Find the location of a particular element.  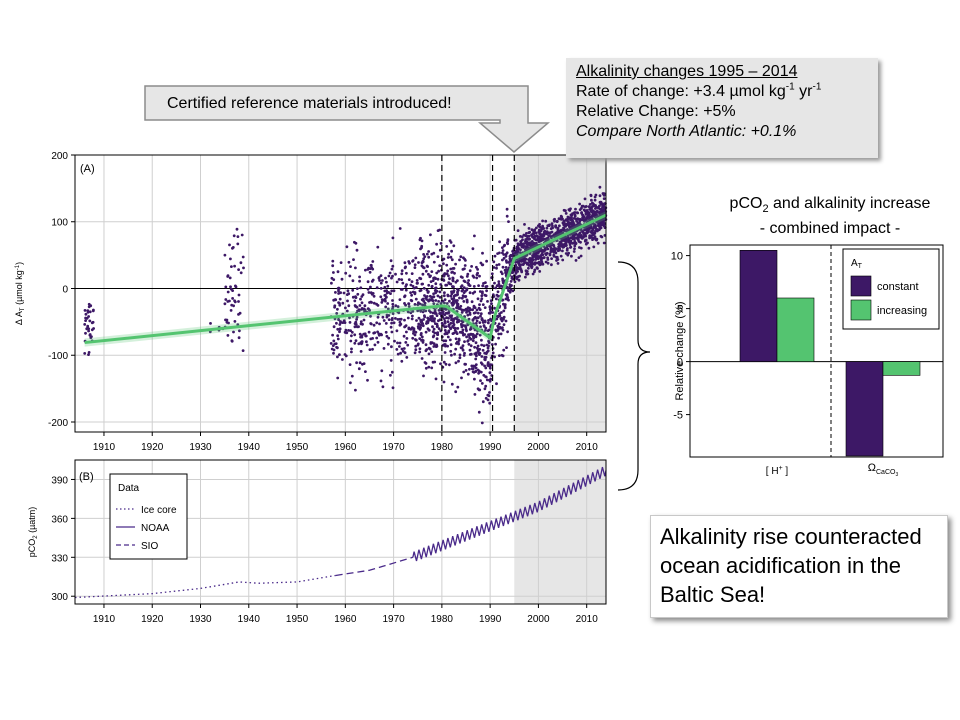

y-tick-label: -100 is located at coordinates (58, 356).